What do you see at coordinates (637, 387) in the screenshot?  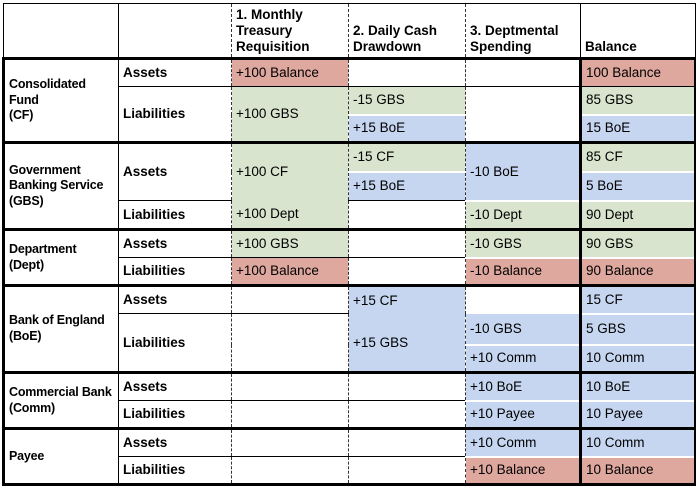 I see `comm-assets-balance-cell: 10 BoE` at bounding box center [637, 387].